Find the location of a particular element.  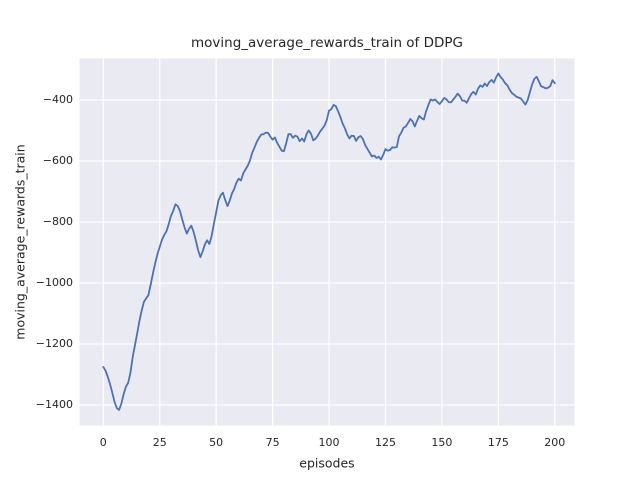

y-tick-label--1400: −1400 is located at coordinates (54, 404).